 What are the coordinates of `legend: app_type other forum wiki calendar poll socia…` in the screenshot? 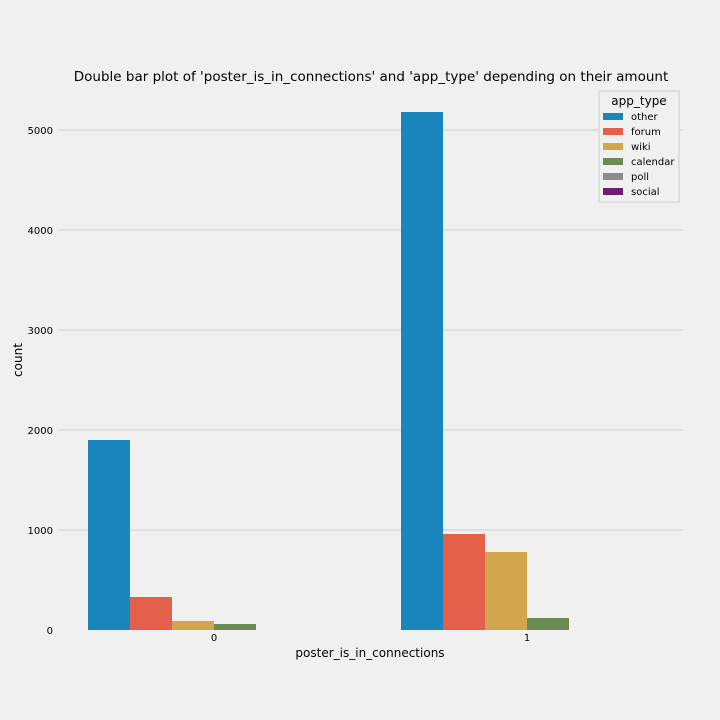 It's located at (639, 146).